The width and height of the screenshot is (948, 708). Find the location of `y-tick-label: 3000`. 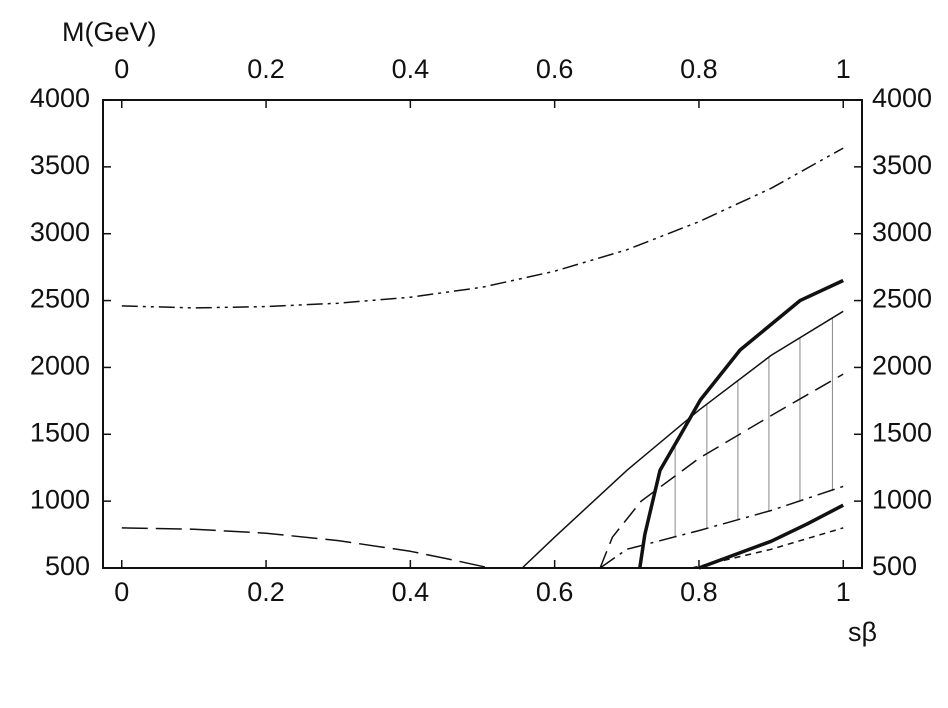

y-tick-label: 3000 is located at coordinates (60, 232).